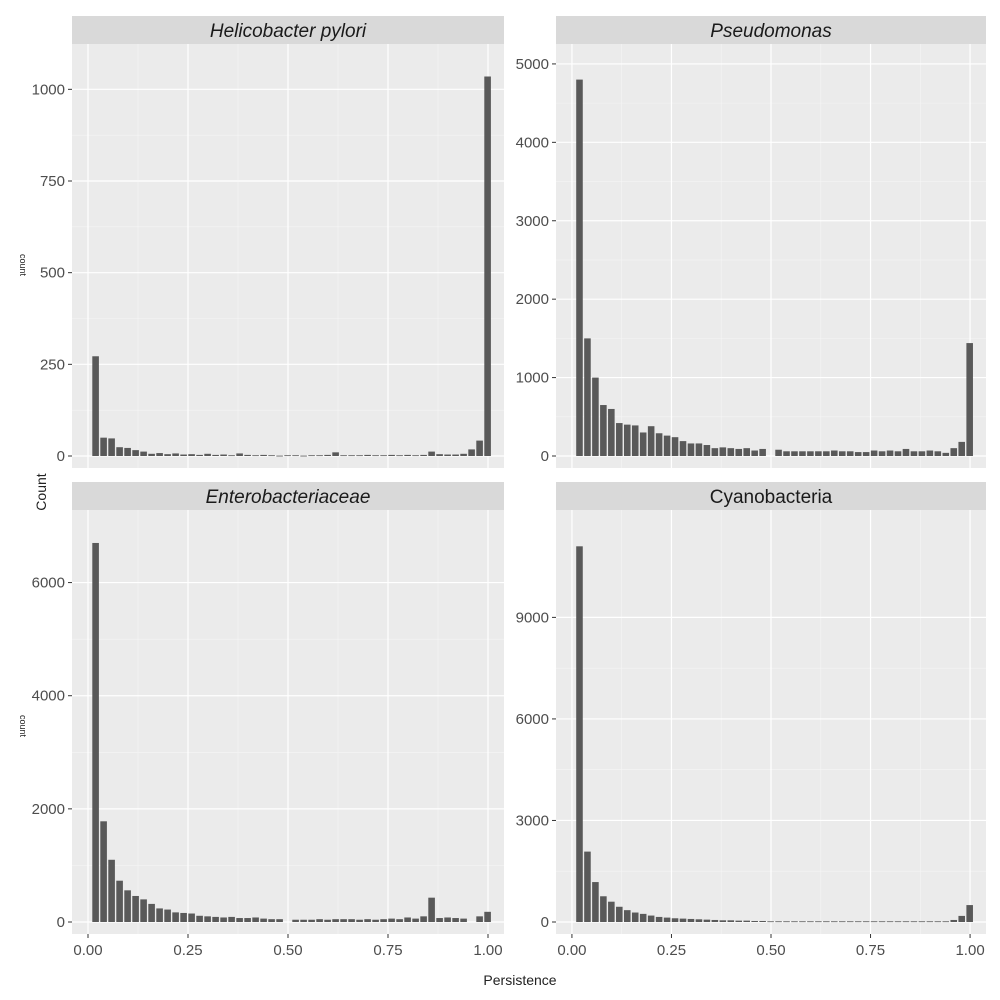 The width and height of the screenshot is (1000, 1000). I want to click on y-tick-label: 9000, so click(532, 617).